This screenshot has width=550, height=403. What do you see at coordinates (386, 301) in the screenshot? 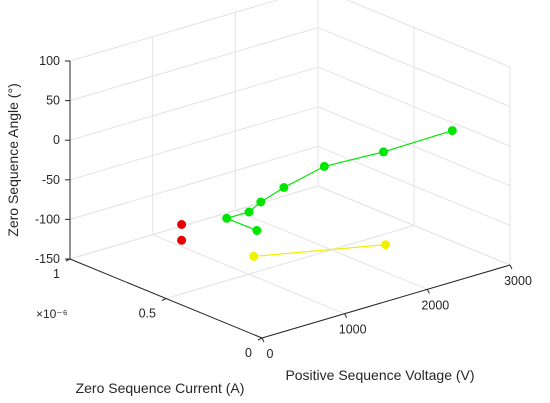
I see `x-axis-line` at bounding box center [386, 301].